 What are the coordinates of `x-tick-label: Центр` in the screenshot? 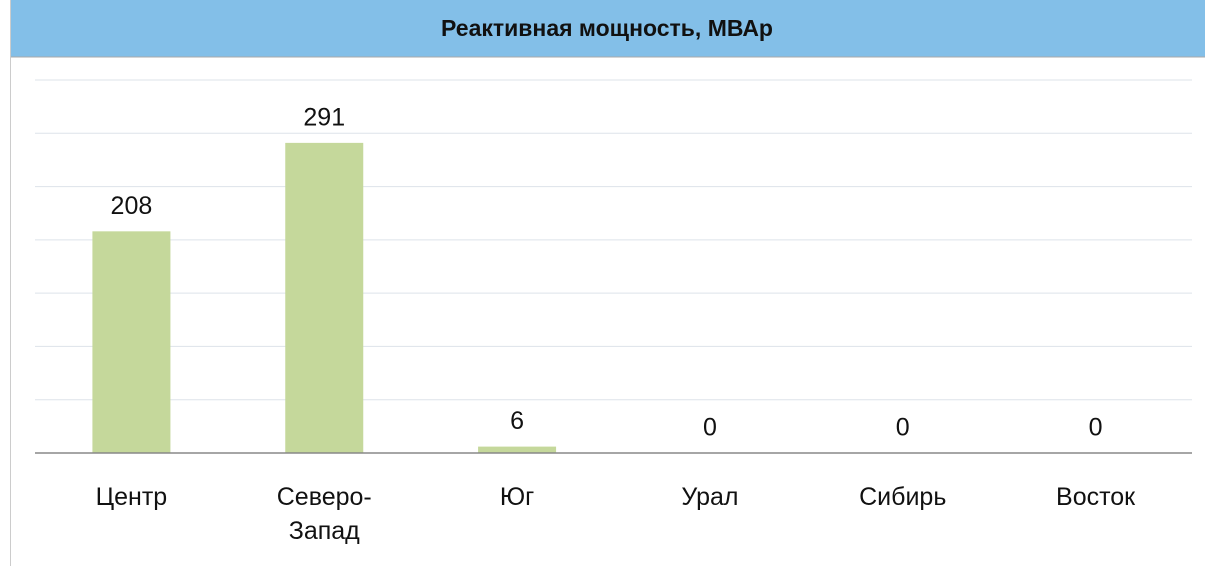 It's located at (131, 497).